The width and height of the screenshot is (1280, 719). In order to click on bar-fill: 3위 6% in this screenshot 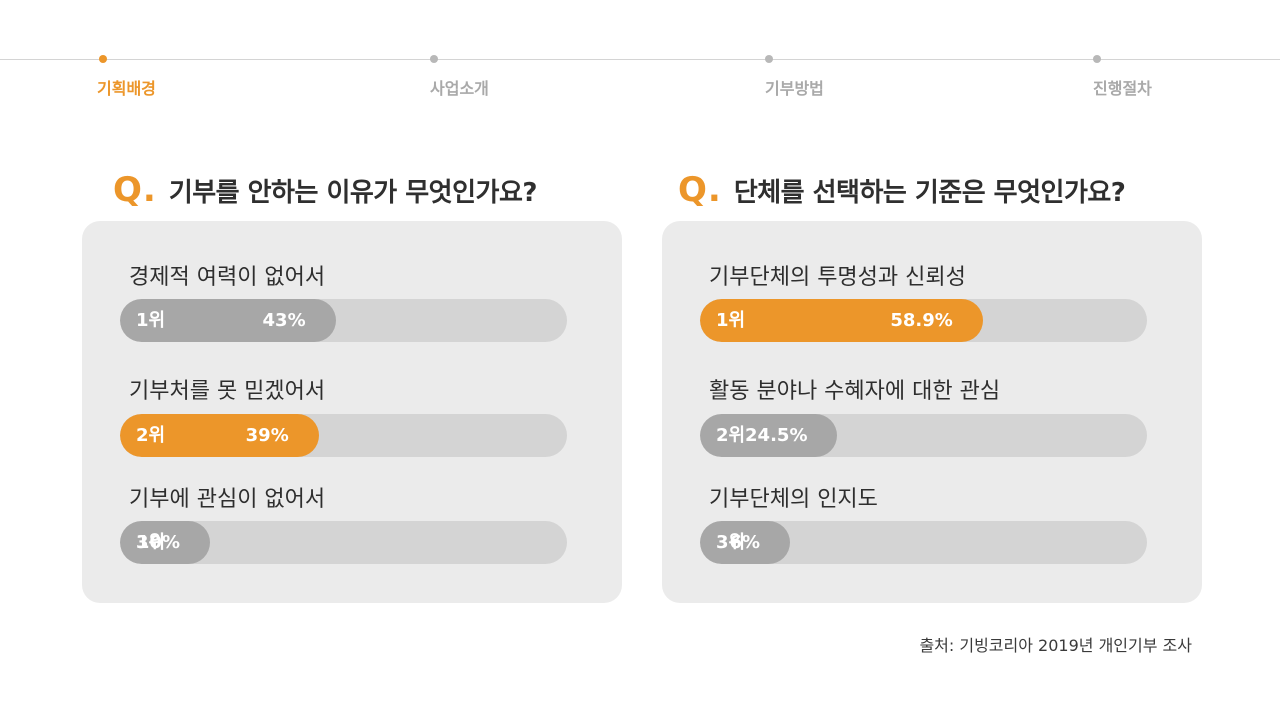, I will do `click(745, 542)`.